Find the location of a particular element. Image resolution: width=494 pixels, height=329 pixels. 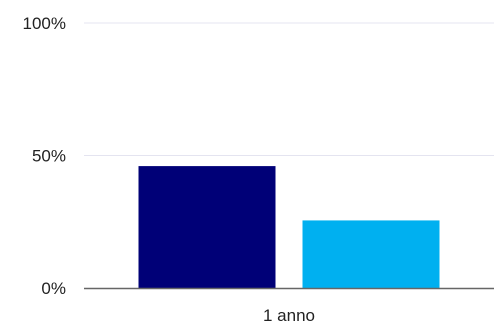

y-tick-label: 100% is located at coordinates (44, 23).